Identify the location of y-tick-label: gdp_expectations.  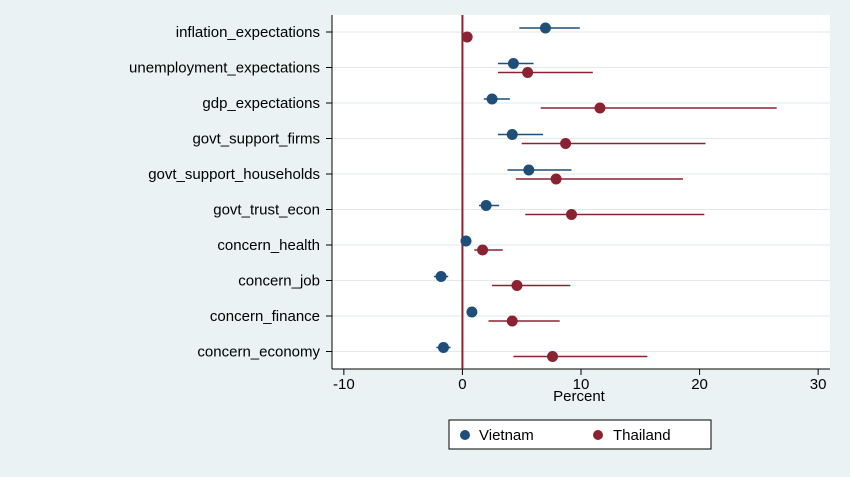
(261, 103).